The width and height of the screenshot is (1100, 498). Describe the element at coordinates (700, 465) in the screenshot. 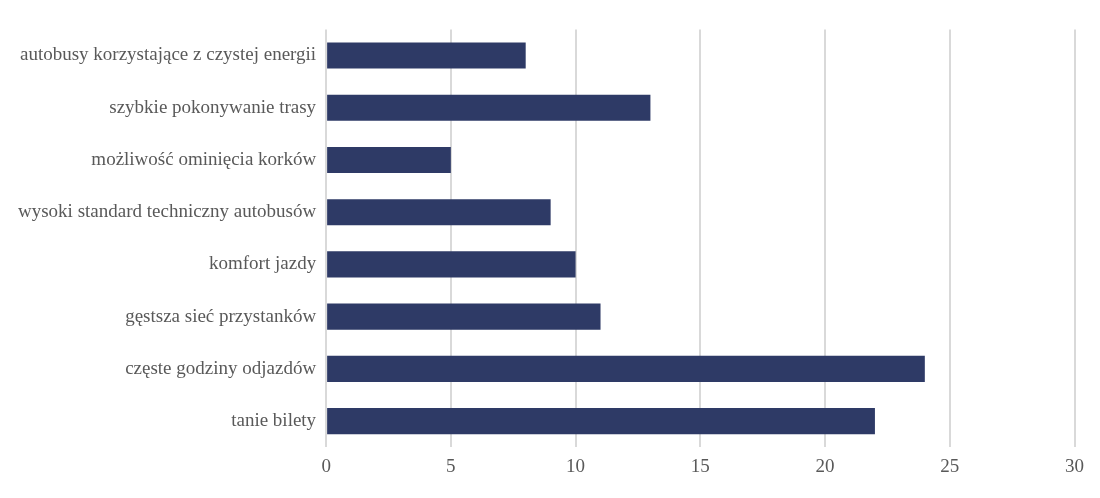

I see `x-tick-label: 15` at that location.